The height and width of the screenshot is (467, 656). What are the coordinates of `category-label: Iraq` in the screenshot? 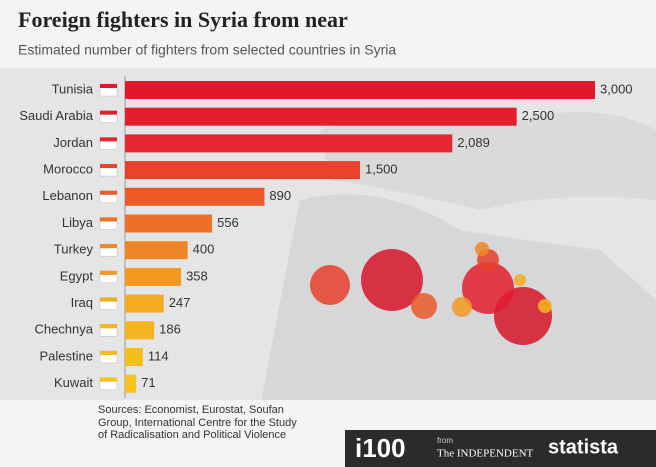 It's located at (82, 302).